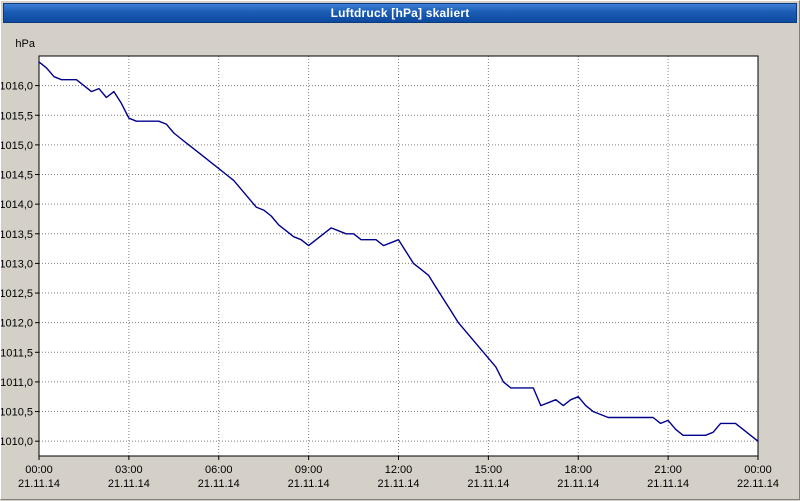 Image resolution: width=800 pixels, height=501 pixels. Describe the element at coordinates (758, 484) in the screenshot. I see `x-tick-date-label: 22.11.14` at that location.